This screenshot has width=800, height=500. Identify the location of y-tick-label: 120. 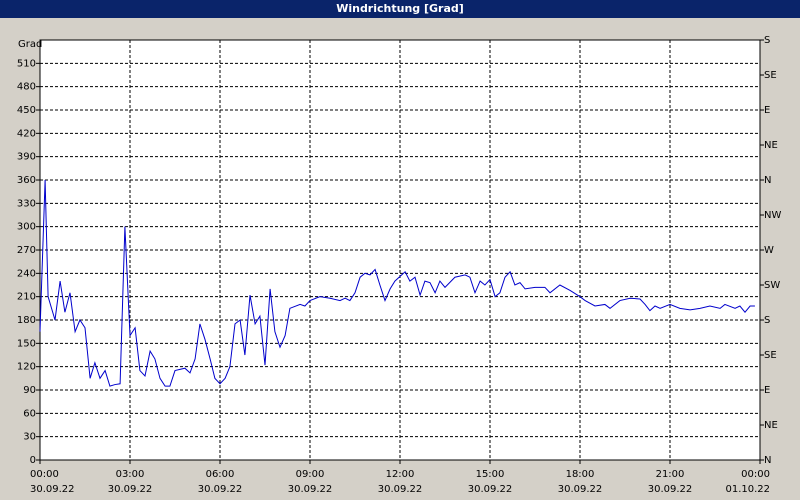
(26, 367).